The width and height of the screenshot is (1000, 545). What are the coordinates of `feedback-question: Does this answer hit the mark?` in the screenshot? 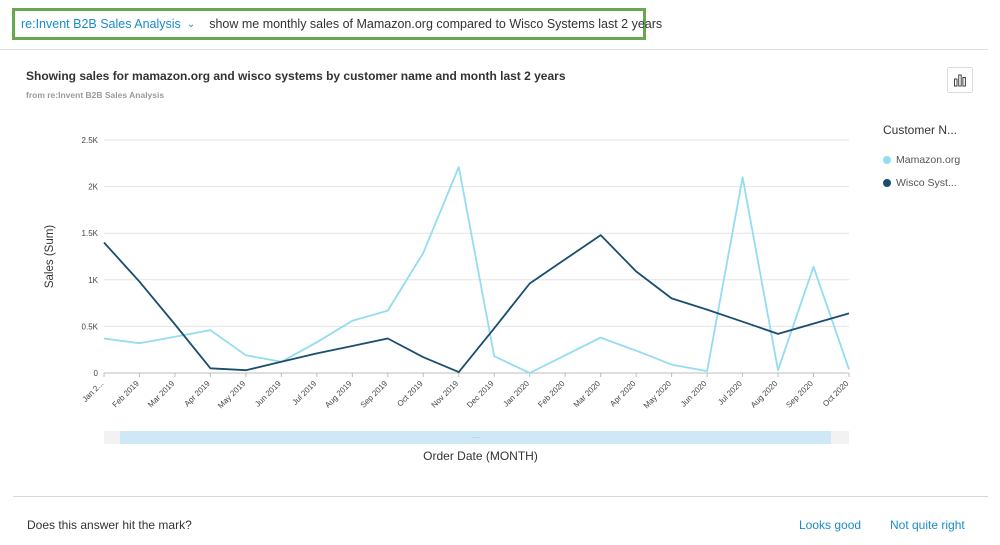 It's located at (109, 525).